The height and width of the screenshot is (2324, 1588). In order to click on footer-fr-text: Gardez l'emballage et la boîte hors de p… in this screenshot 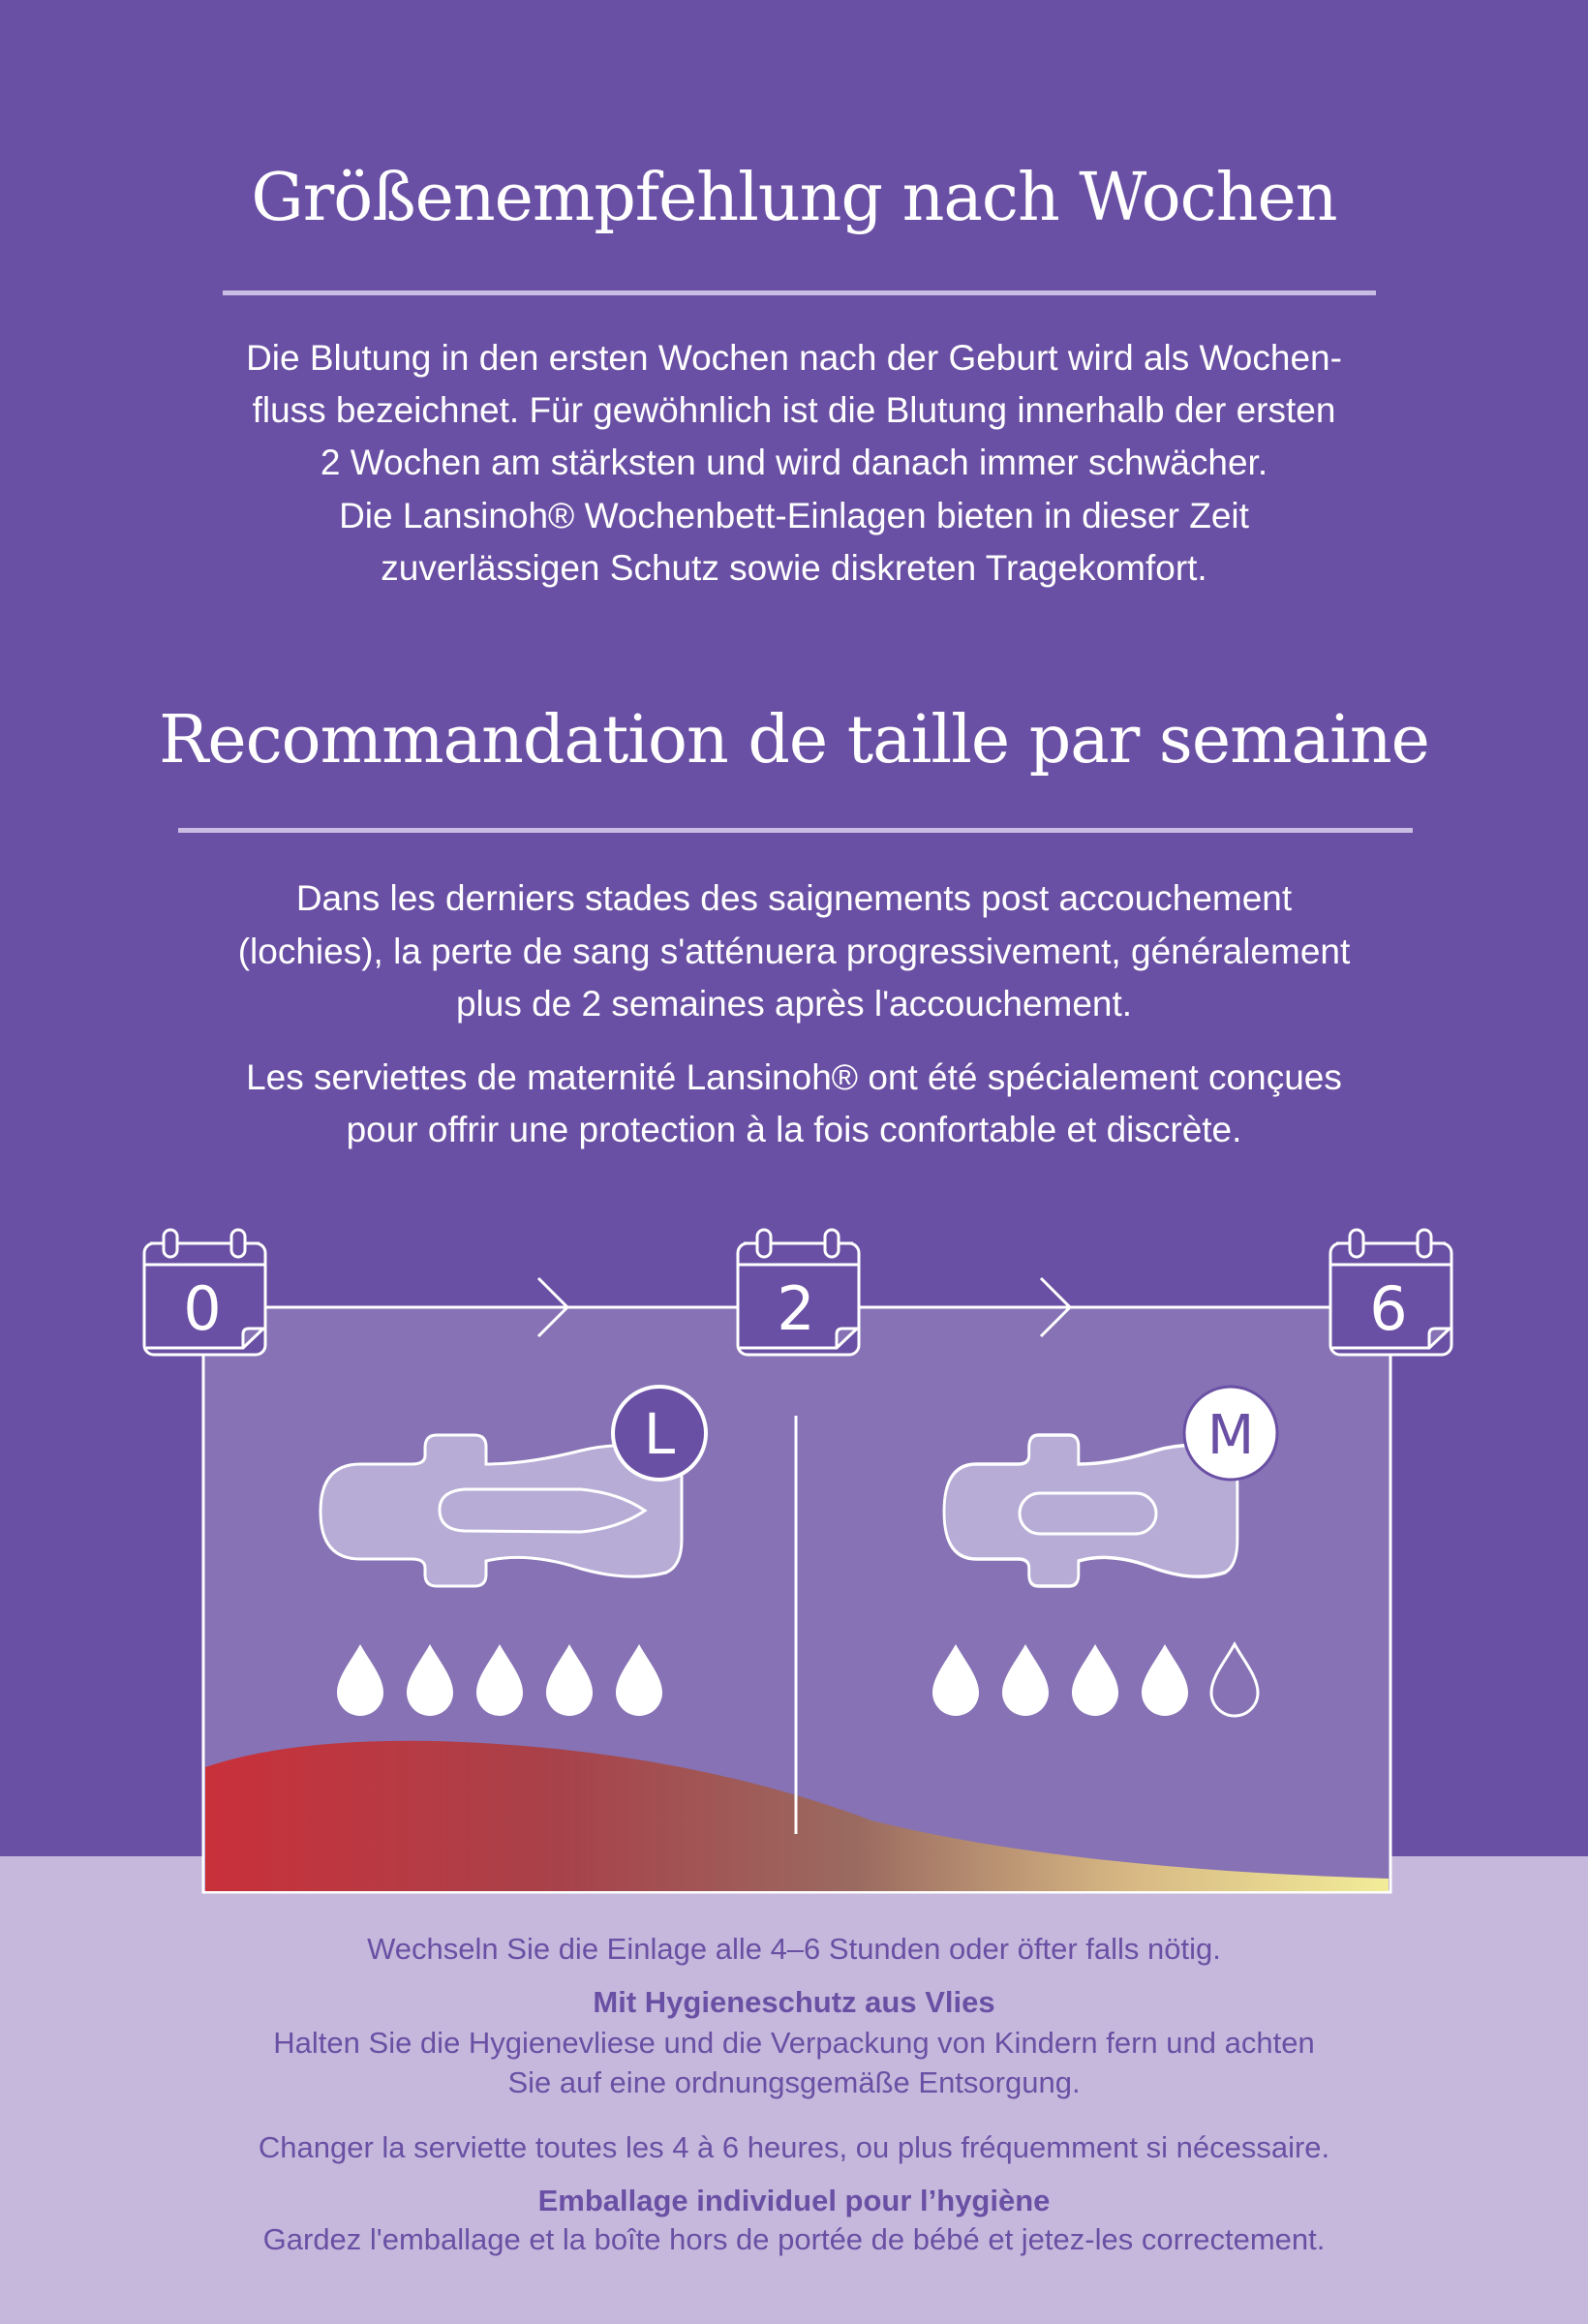, I will do `click(794, 2239)`.